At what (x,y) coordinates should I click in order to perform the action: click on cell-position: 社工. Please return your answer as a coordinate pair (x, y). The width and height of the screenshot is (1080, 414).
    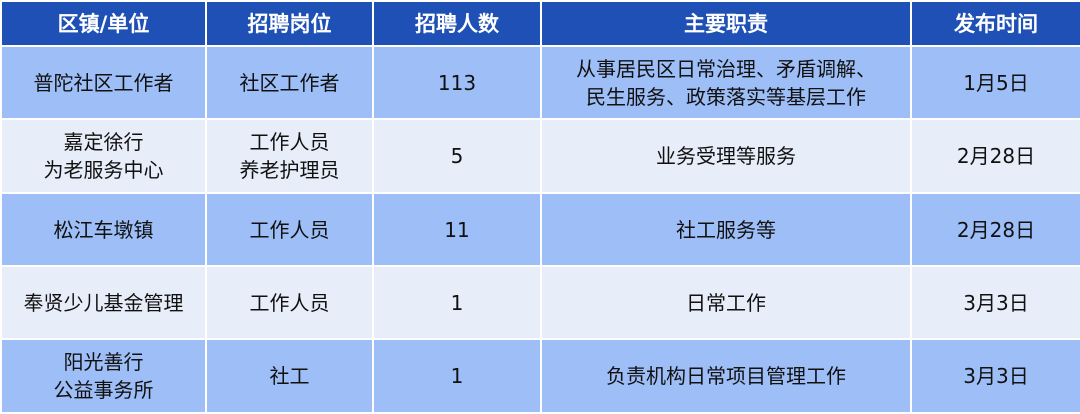
    Looking at the image, I should click on (289, 376).